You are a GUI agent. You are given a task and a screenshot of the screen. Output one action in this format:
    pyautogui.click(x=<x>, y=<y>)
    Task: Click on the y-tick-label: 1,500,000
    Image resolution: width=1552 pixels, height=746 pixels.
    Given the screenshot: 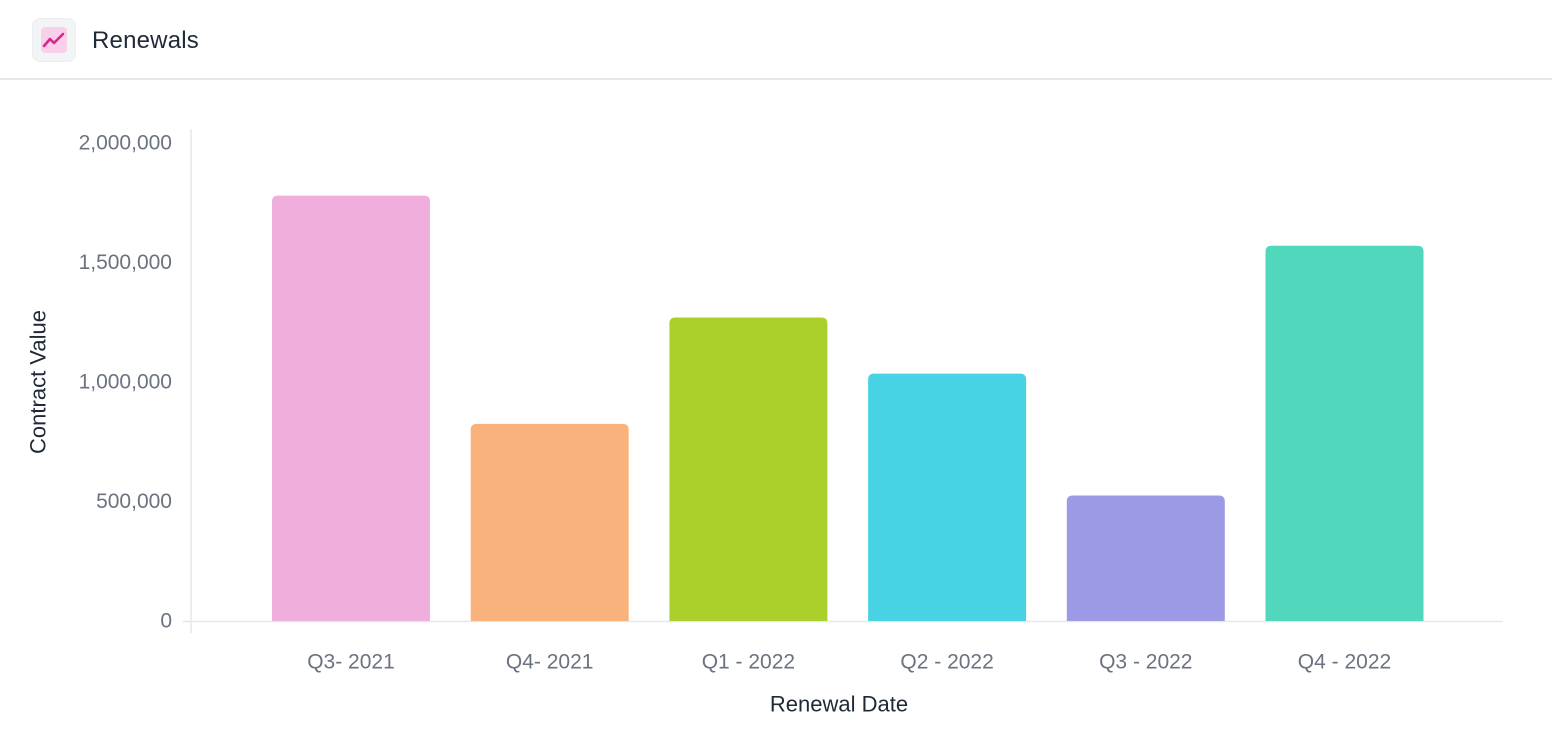 What is the action you would take?
    pyautogui.click(x=125, y=262)
    